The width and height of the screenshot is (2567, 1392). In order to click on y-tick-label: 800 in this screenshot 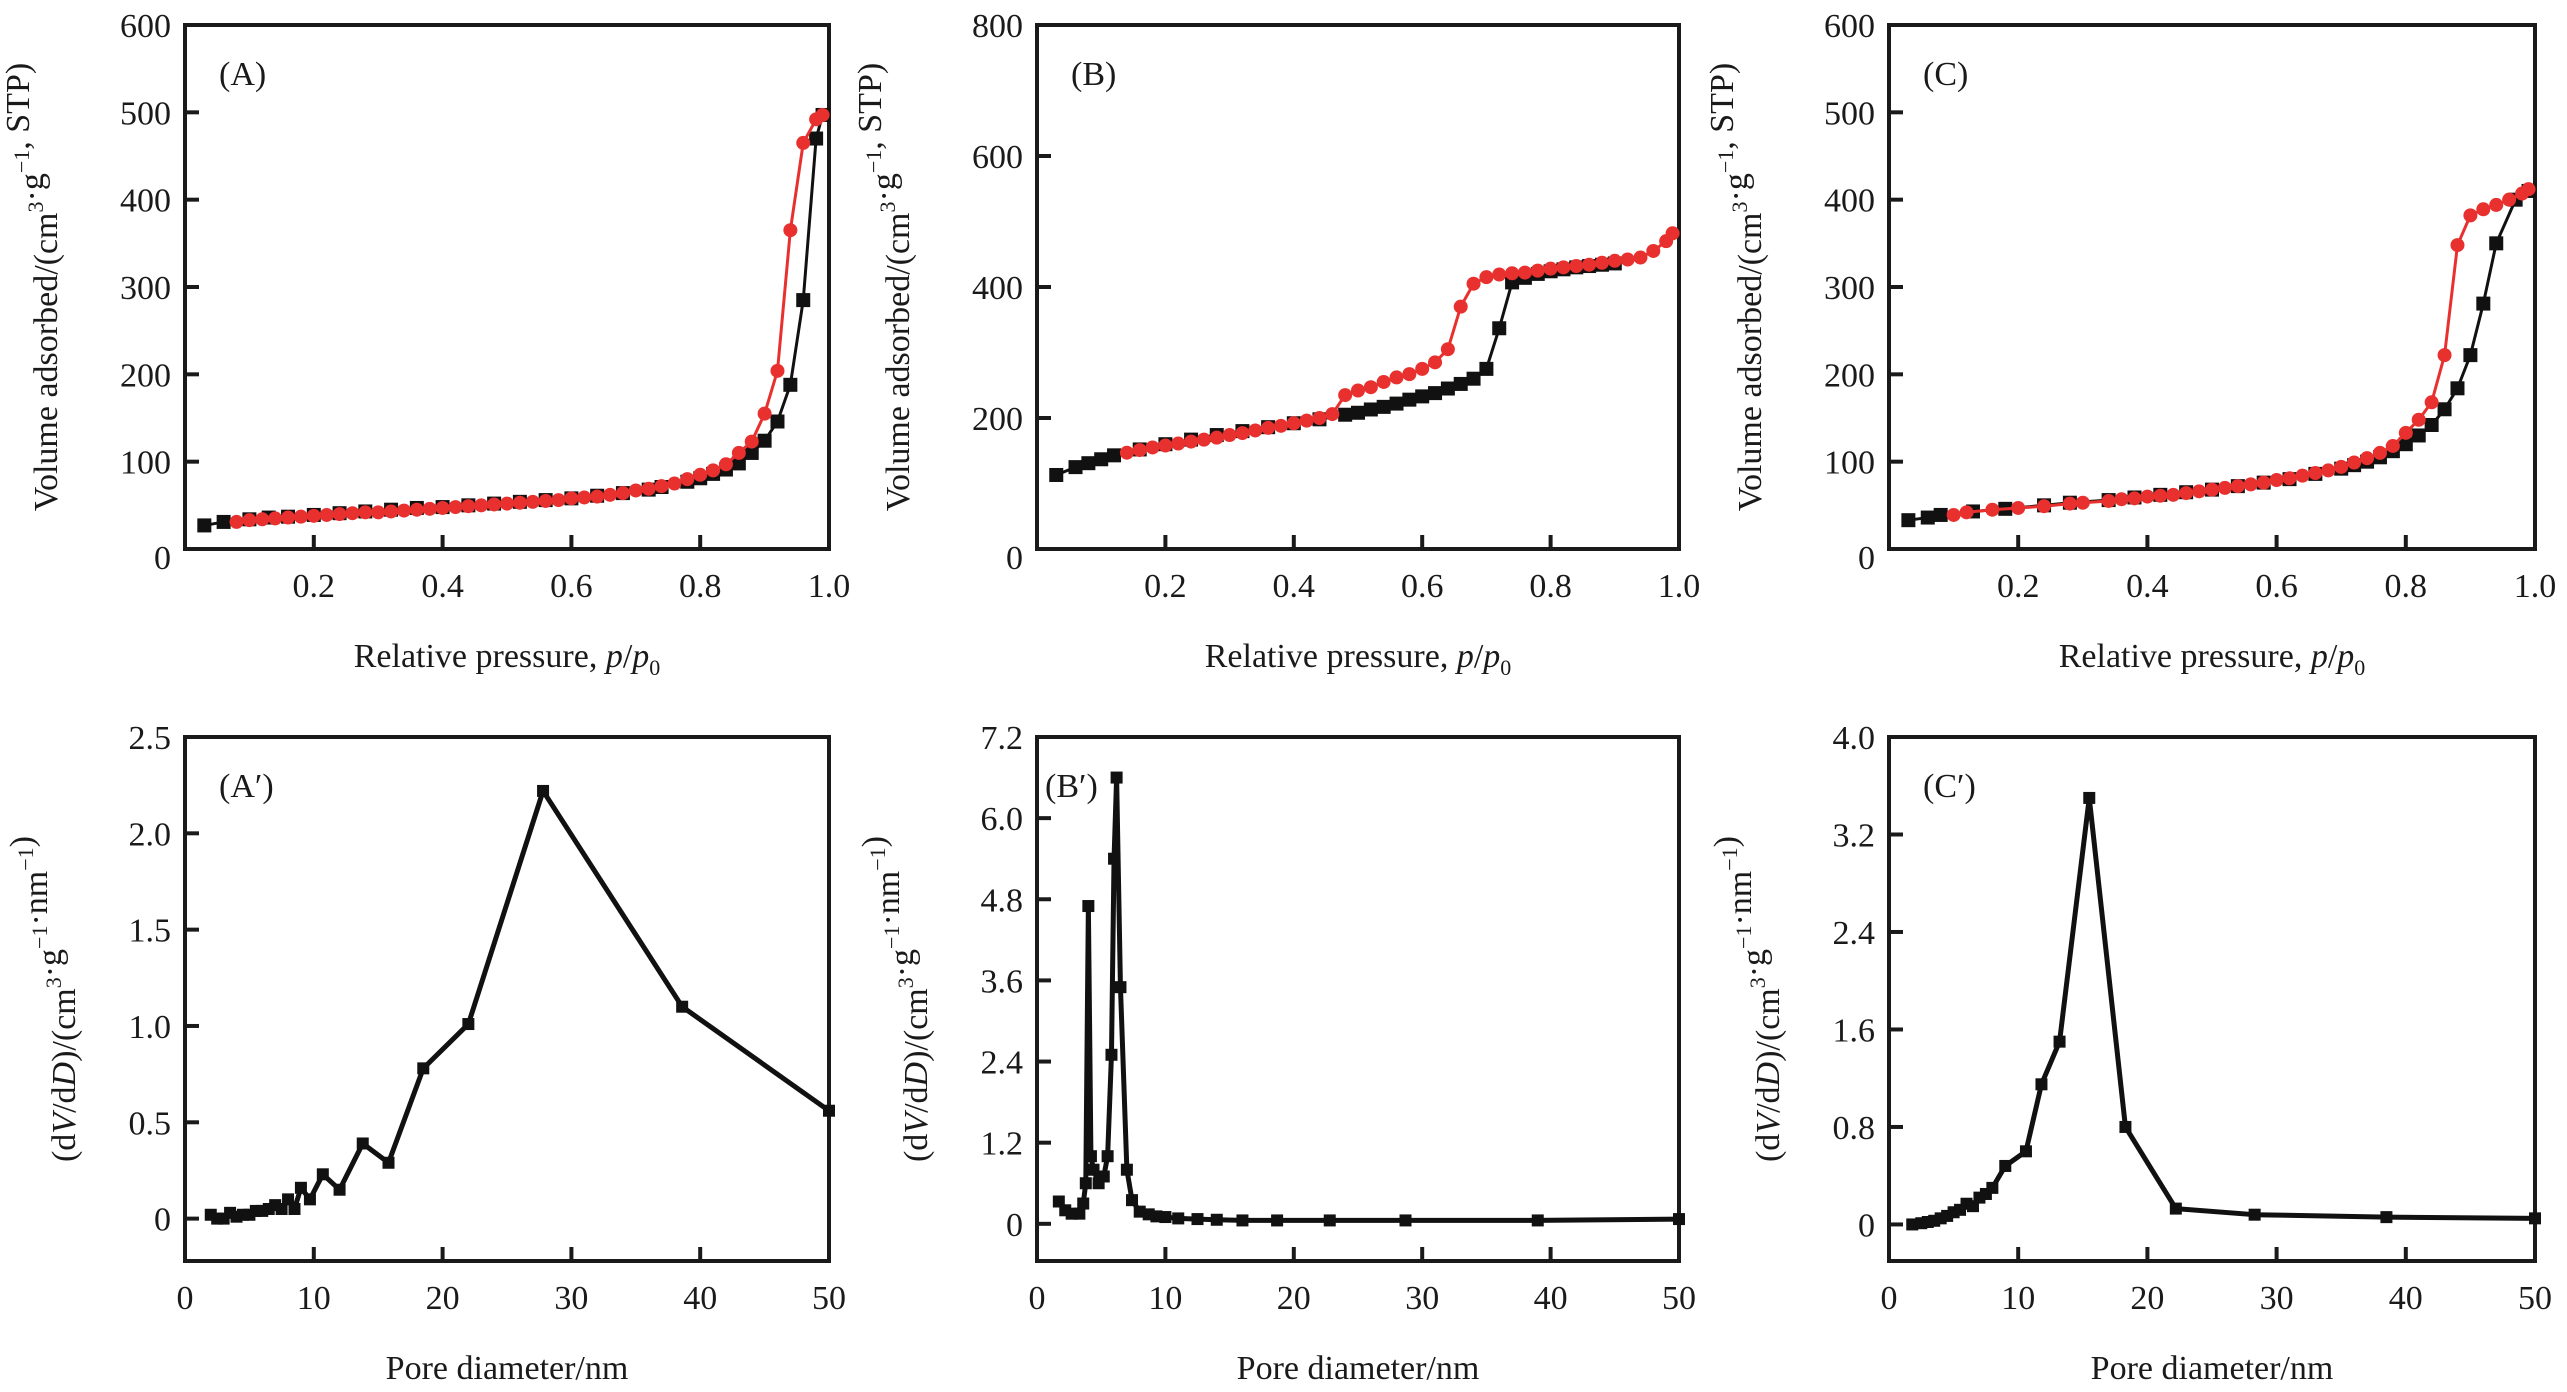, I will do `click(997, 26)`.